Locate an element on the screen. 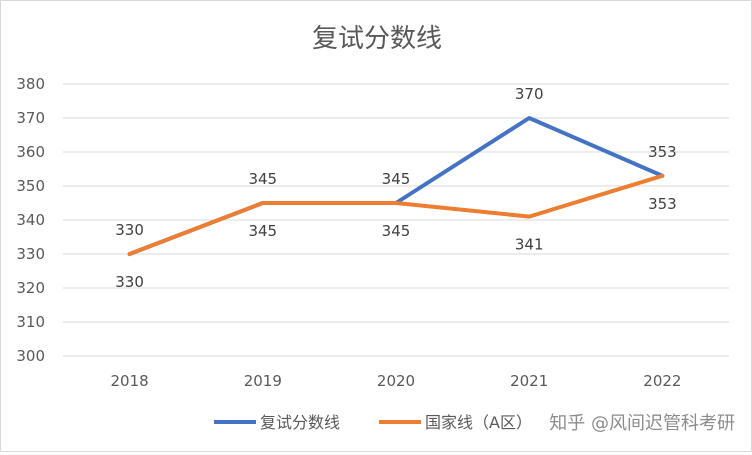 The height and width of the screenshot is (455, 752). y-tick-label: 340 is located at coordinates (30, 220).